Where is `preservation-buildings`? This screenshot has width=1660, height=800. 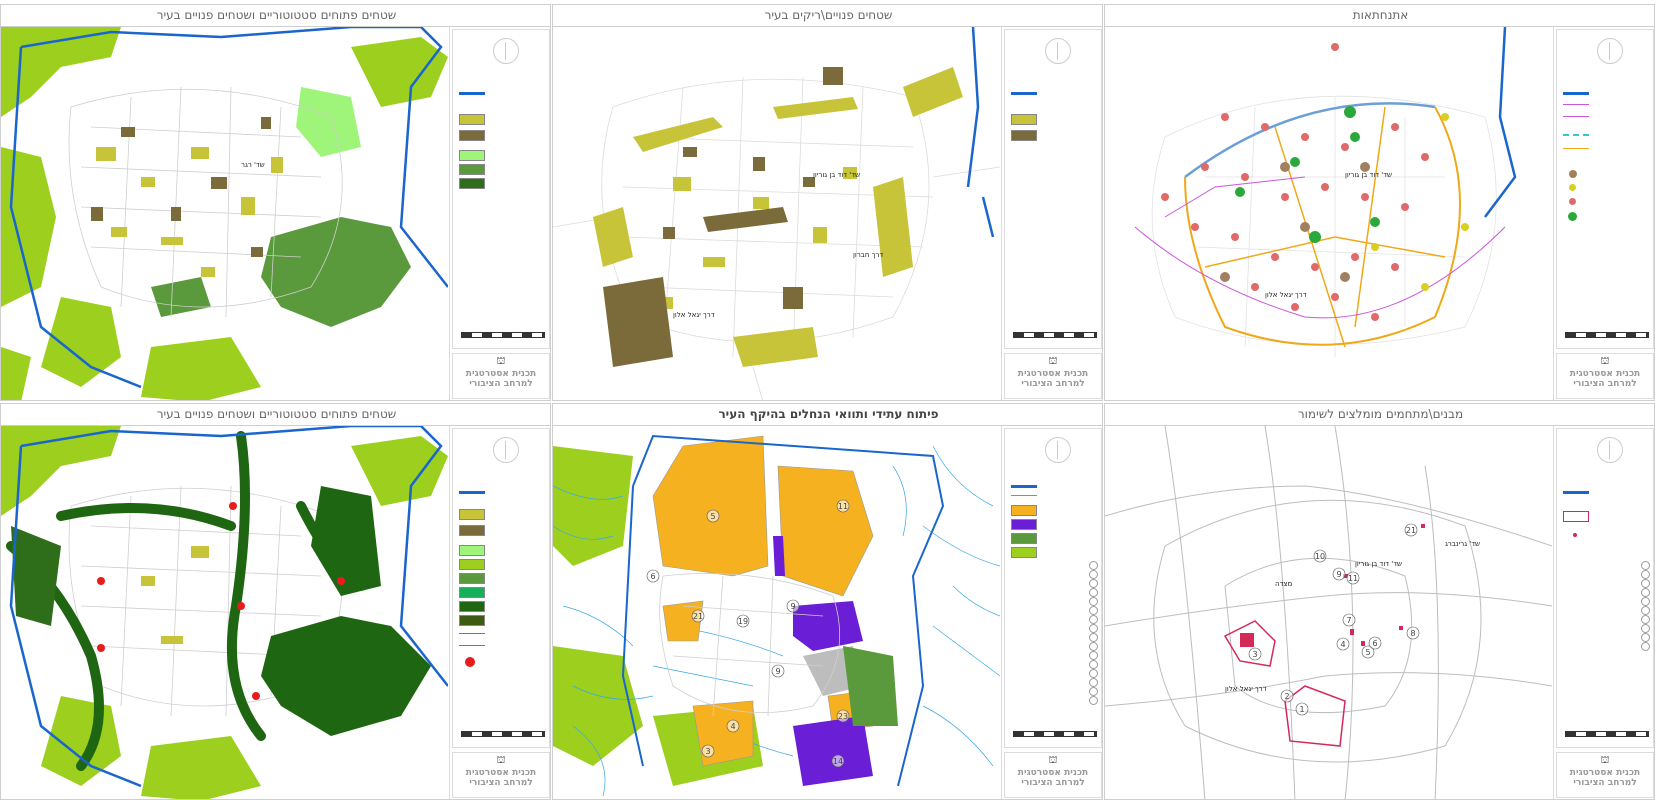 preservation-buildings is located at coordinates (1332, 585).